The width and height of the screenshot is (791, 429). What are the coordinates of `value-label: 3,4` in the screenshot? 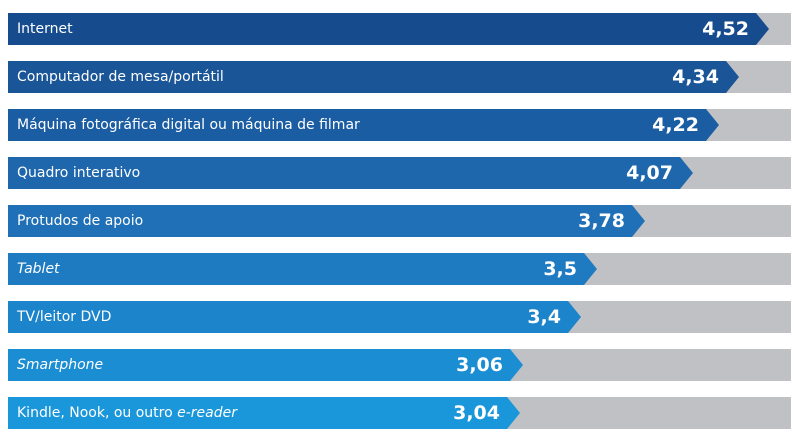 It's located at (544, 317).